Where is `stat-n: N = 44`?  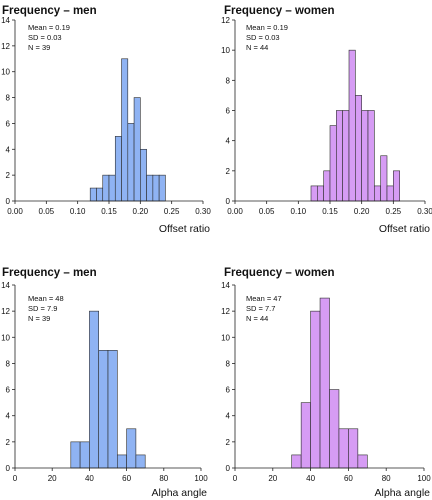
stat-n: N = 44 is located at coordinates (257, 318).